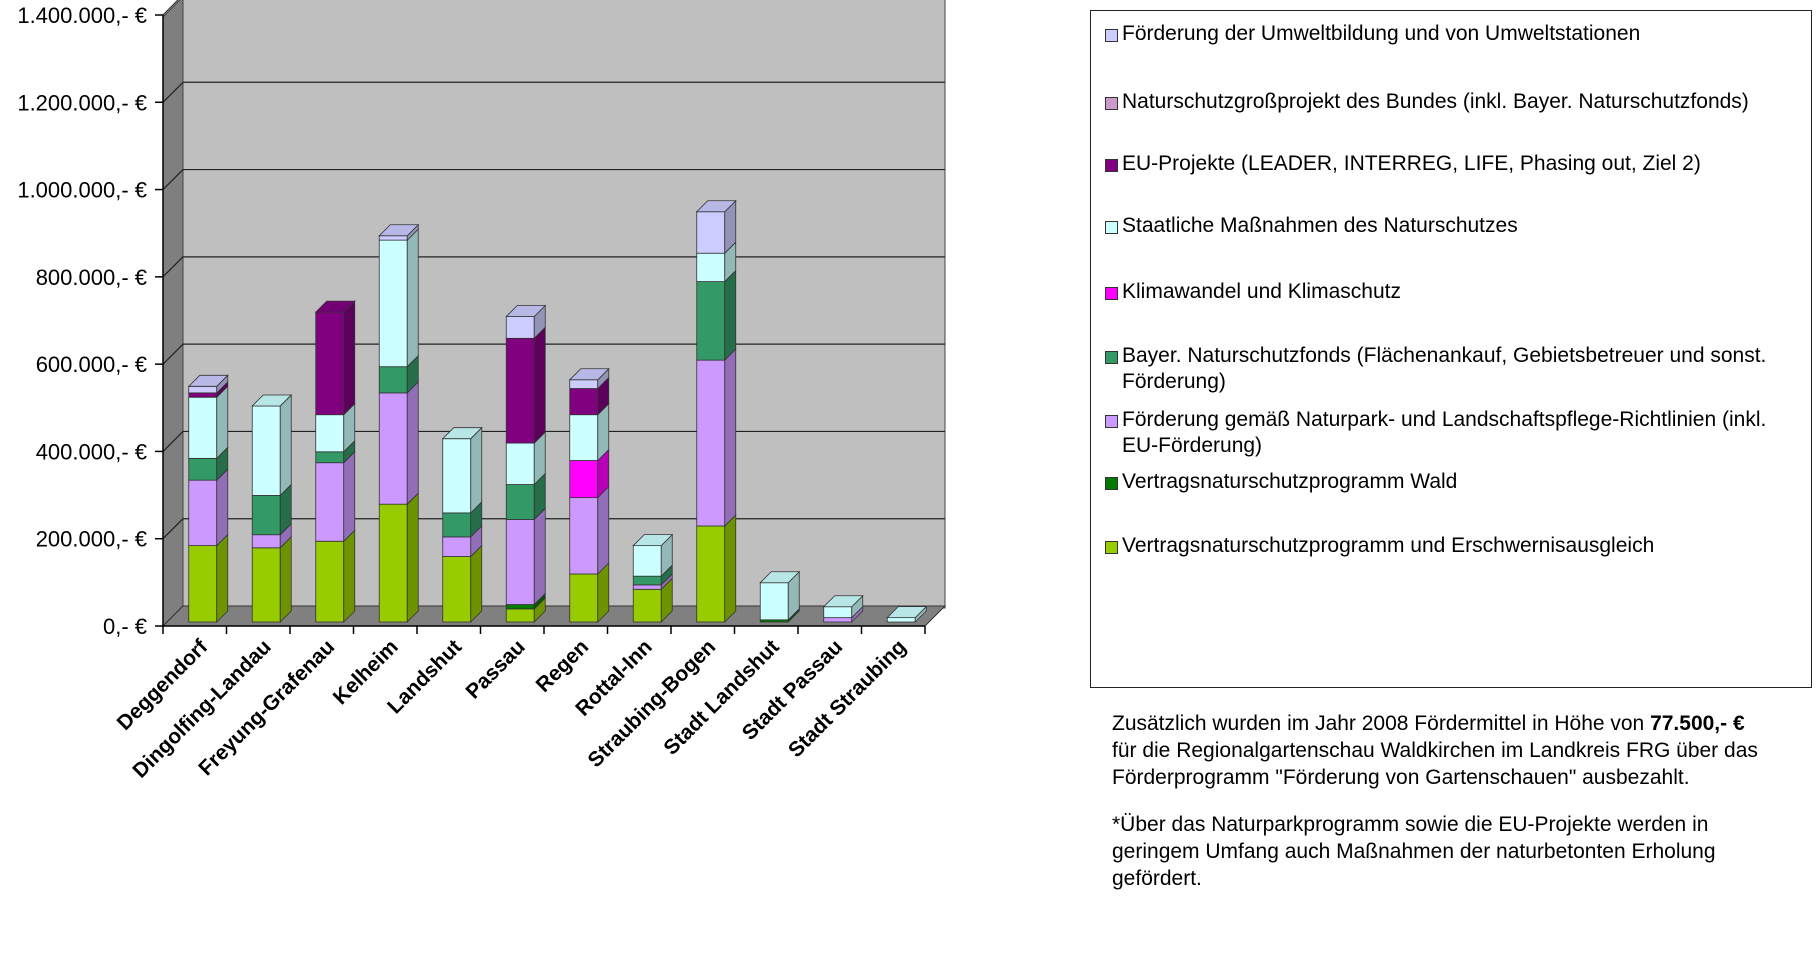  I want to click on bar-stack-landshut, so click(462, 524).